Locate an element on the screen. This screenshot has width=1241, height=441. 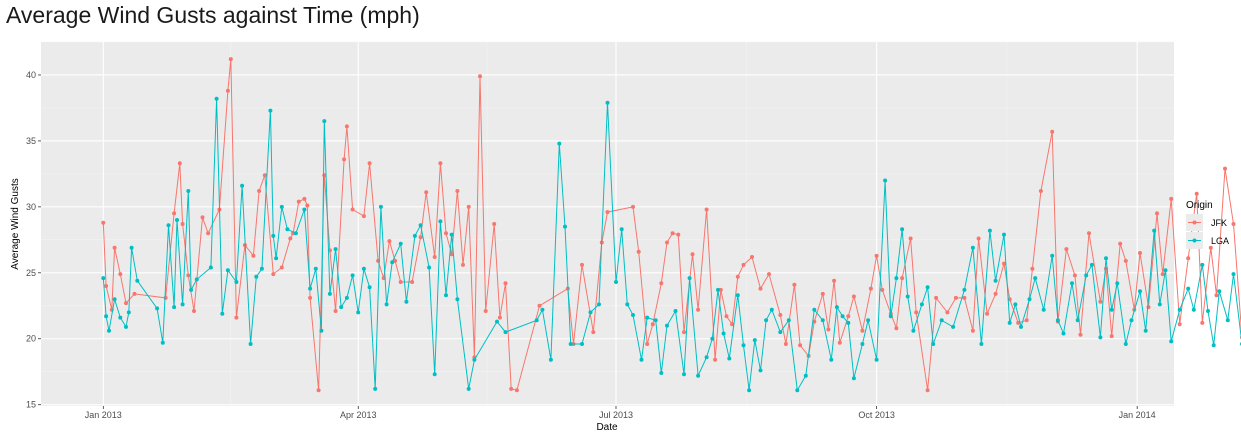
legend-key-point is located at coordinates (1194, 222).